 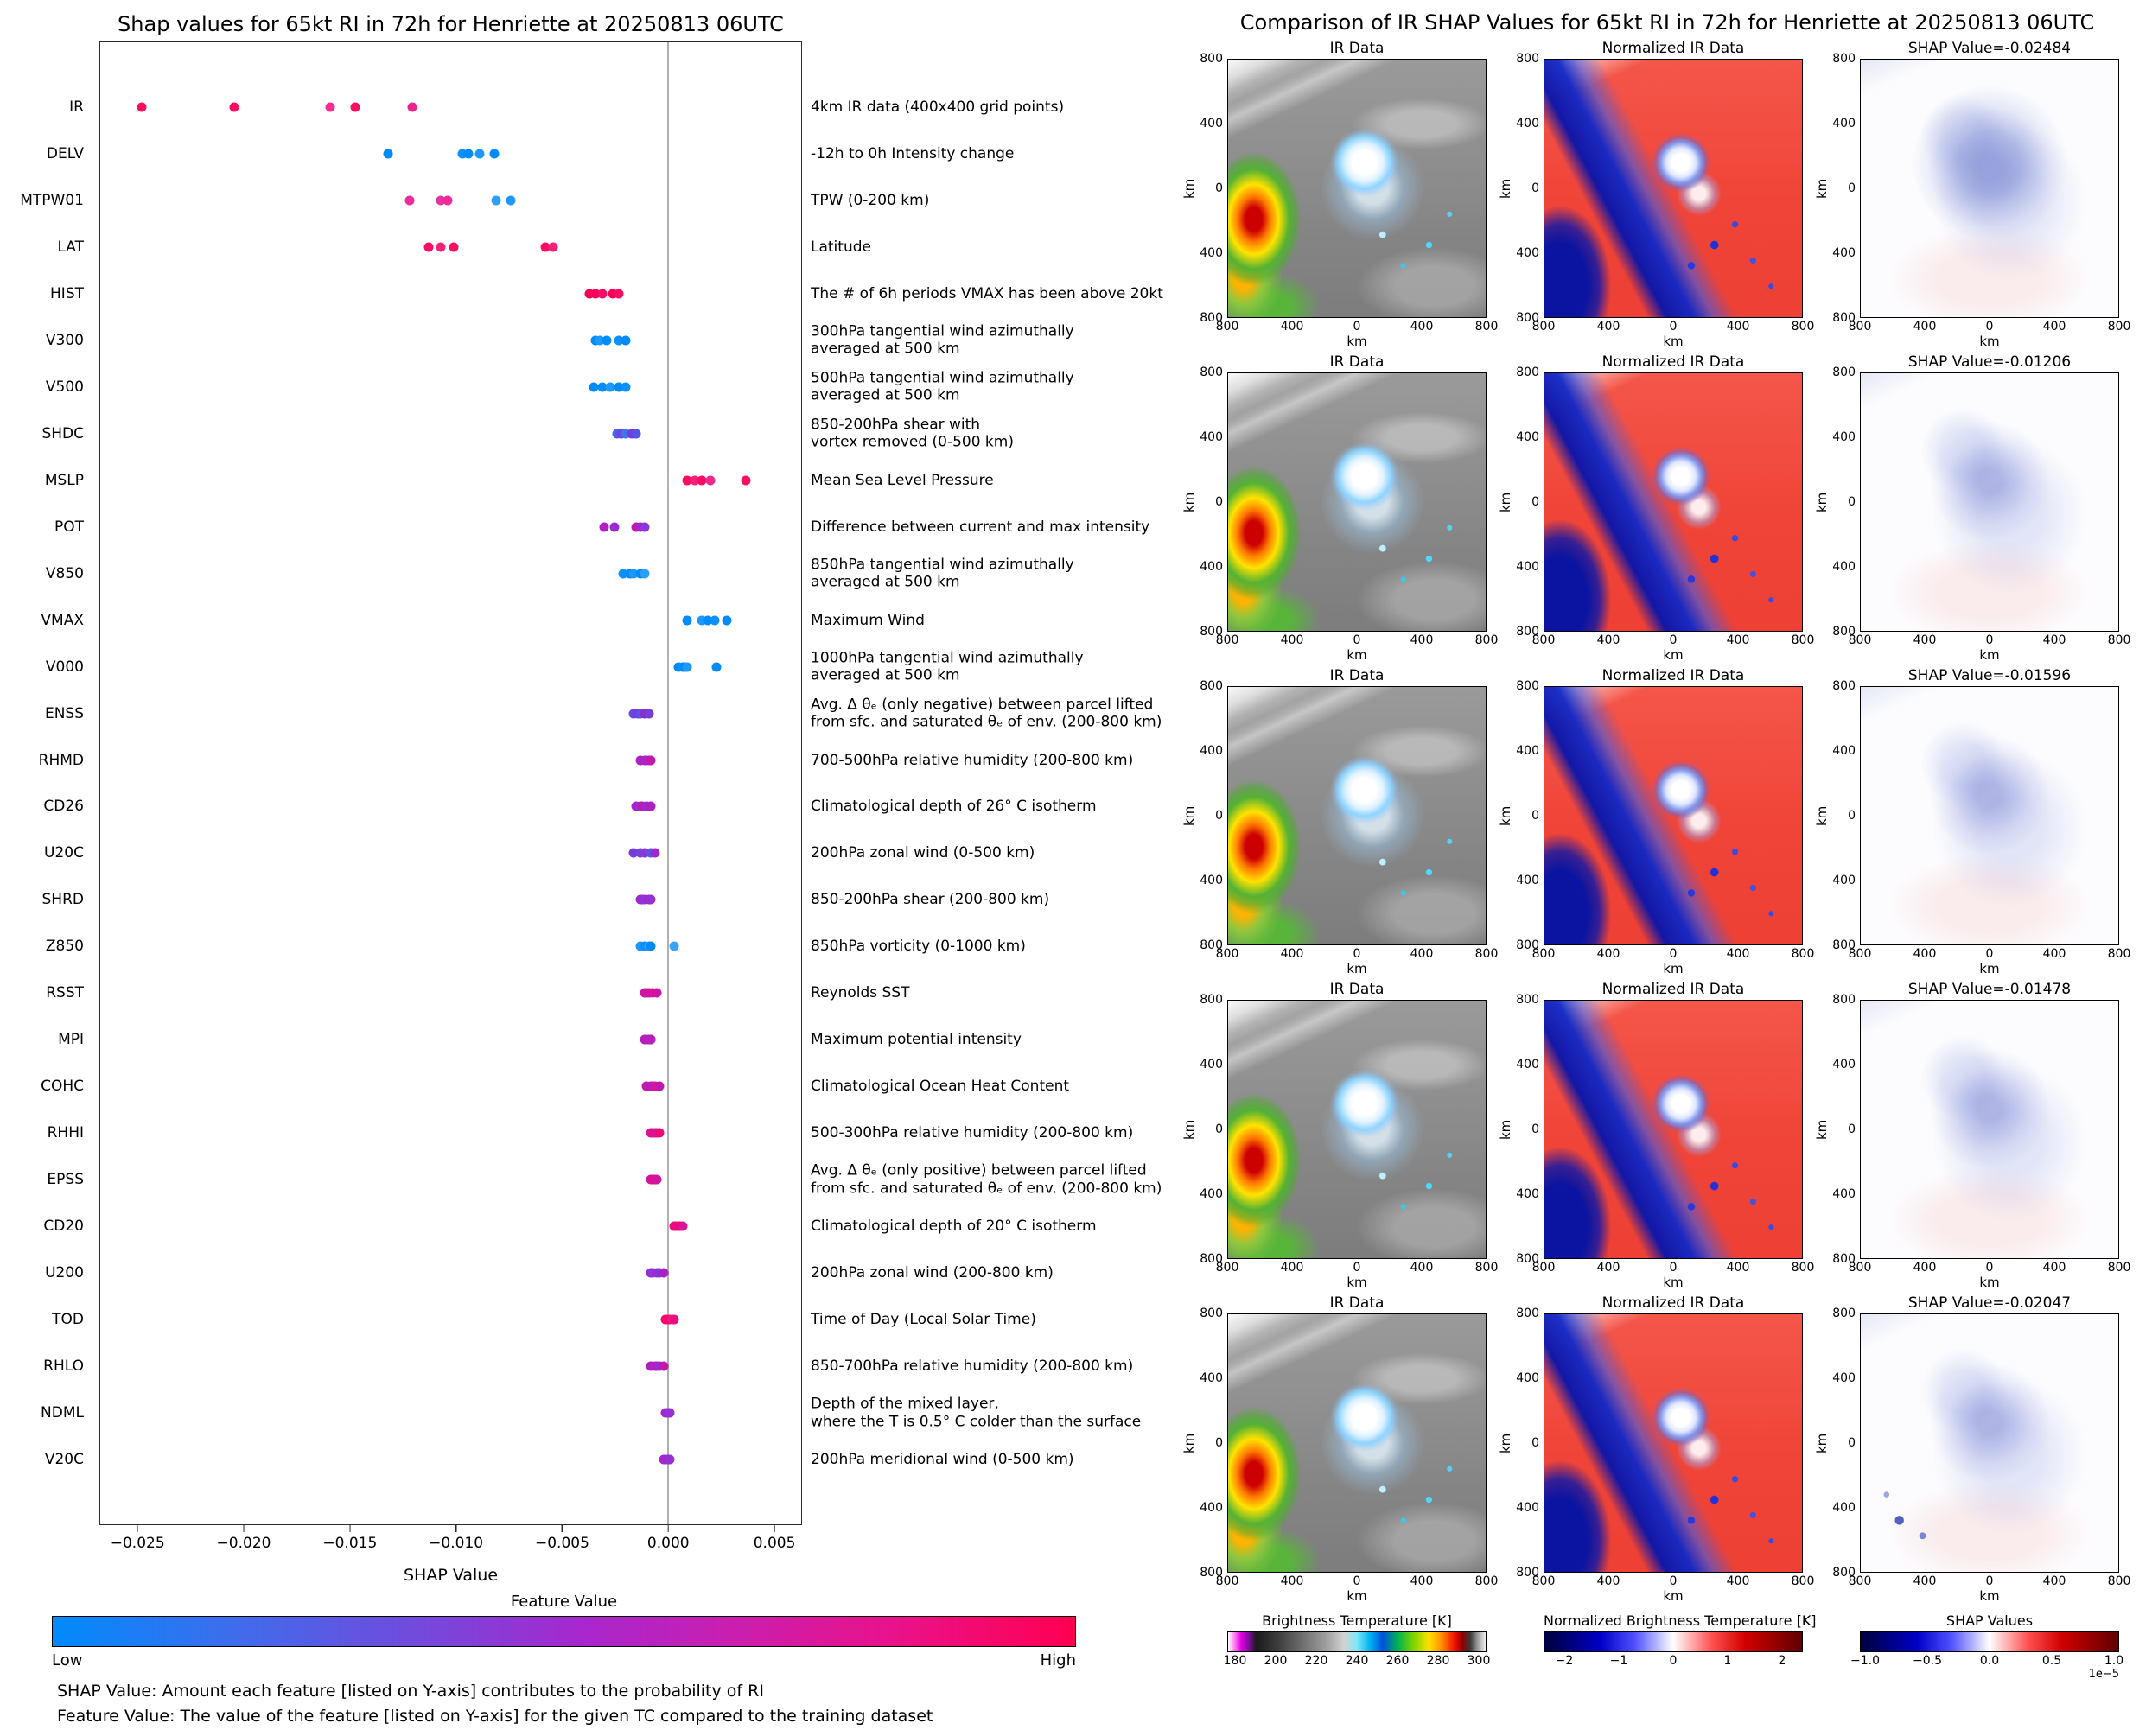 I want to click on ir-map-cell: IR Data km 800 400 0 400 800 800 400 0 400 800 km, so click(x=1339, y=508).